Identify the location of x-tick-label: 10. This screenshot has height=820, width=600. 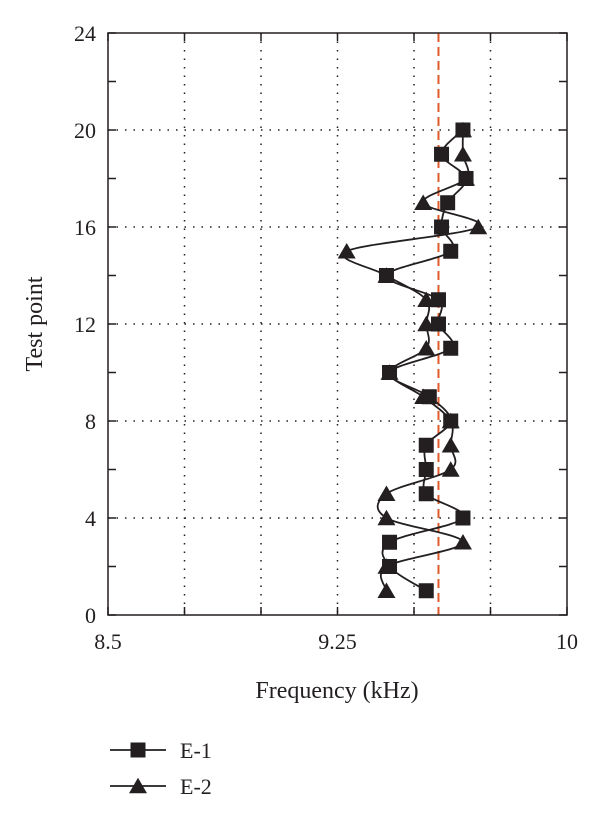
(567, 641).